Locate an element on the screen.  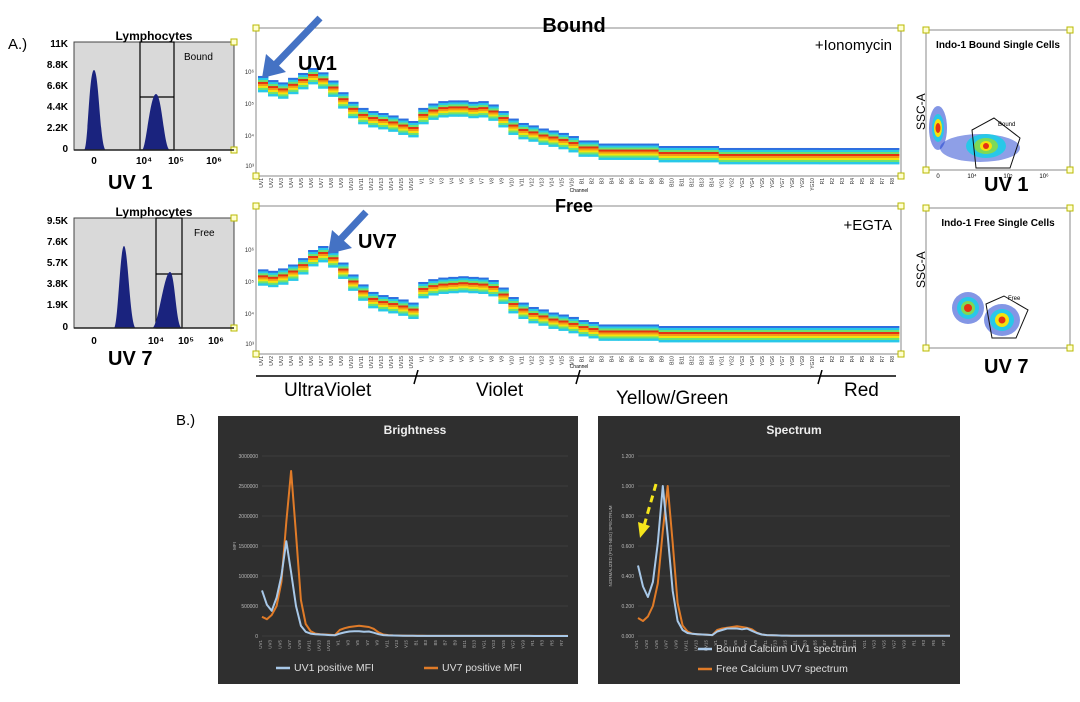
channel-tick: UV6 is located at coordinates (312, 361).